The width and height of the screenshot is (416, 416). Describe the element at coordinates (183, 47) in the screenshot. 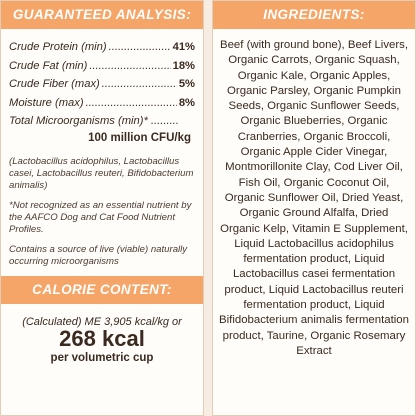

I see `nutrient-value: 41%` at that location.